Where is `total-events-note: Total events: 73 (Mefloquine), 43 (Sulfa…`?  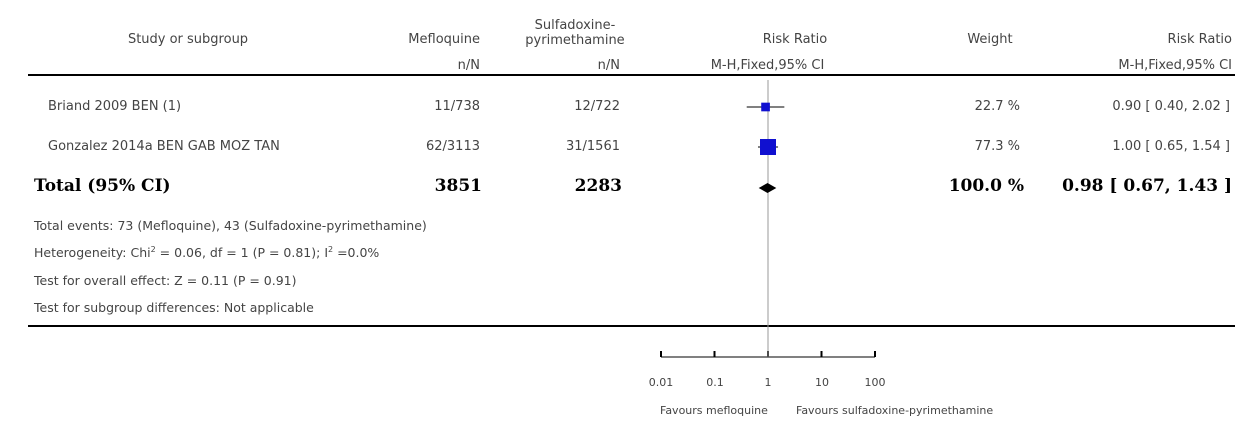 total-events-note: Total events: 73 (Mefloquine), 43 (Sulfa… is located at coordinates (230, 225).